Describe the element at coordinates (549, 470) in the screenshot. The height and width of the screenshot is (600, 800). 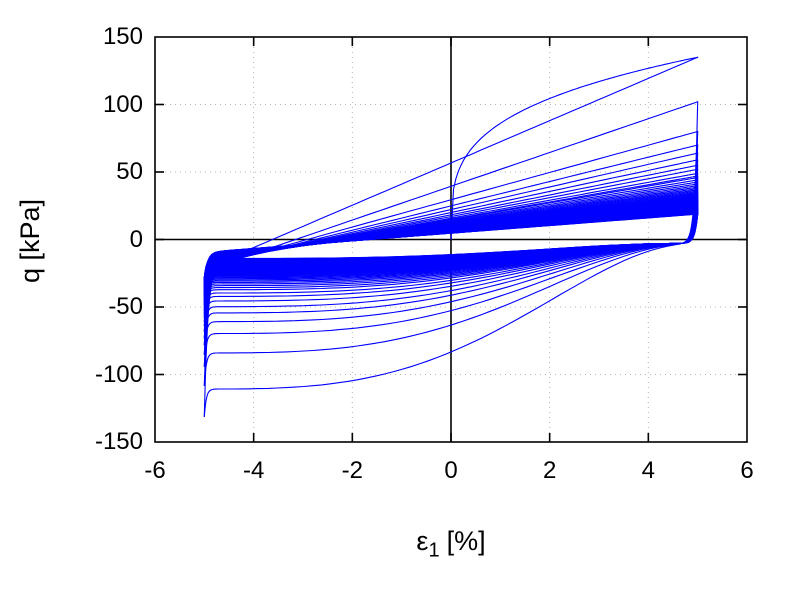
I see `x-tick-label: 2` at that location.